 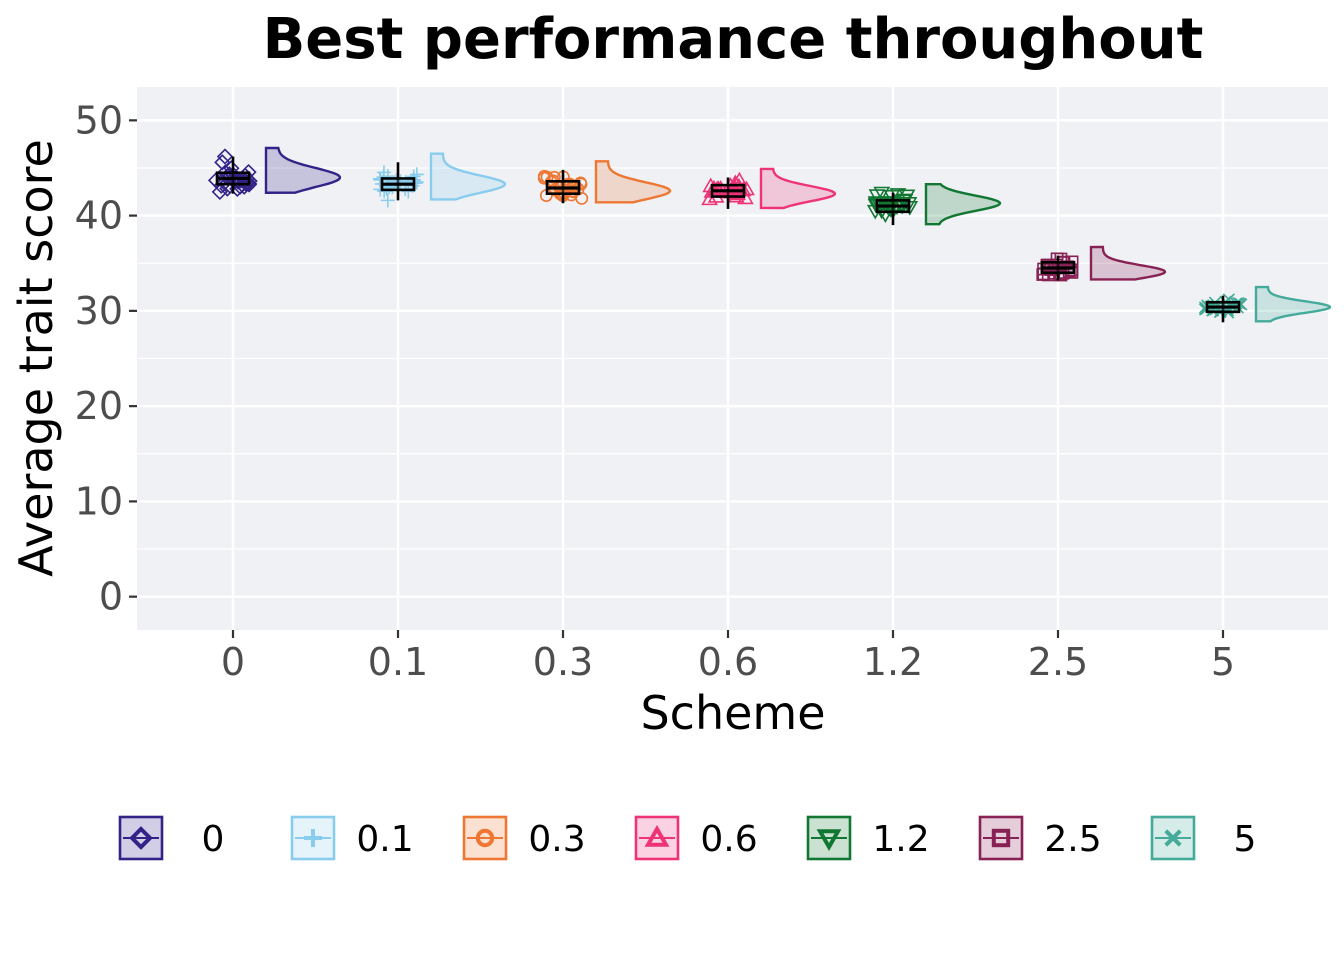 I want to click on density-cloud-0.1, so click(x=468, y=176).